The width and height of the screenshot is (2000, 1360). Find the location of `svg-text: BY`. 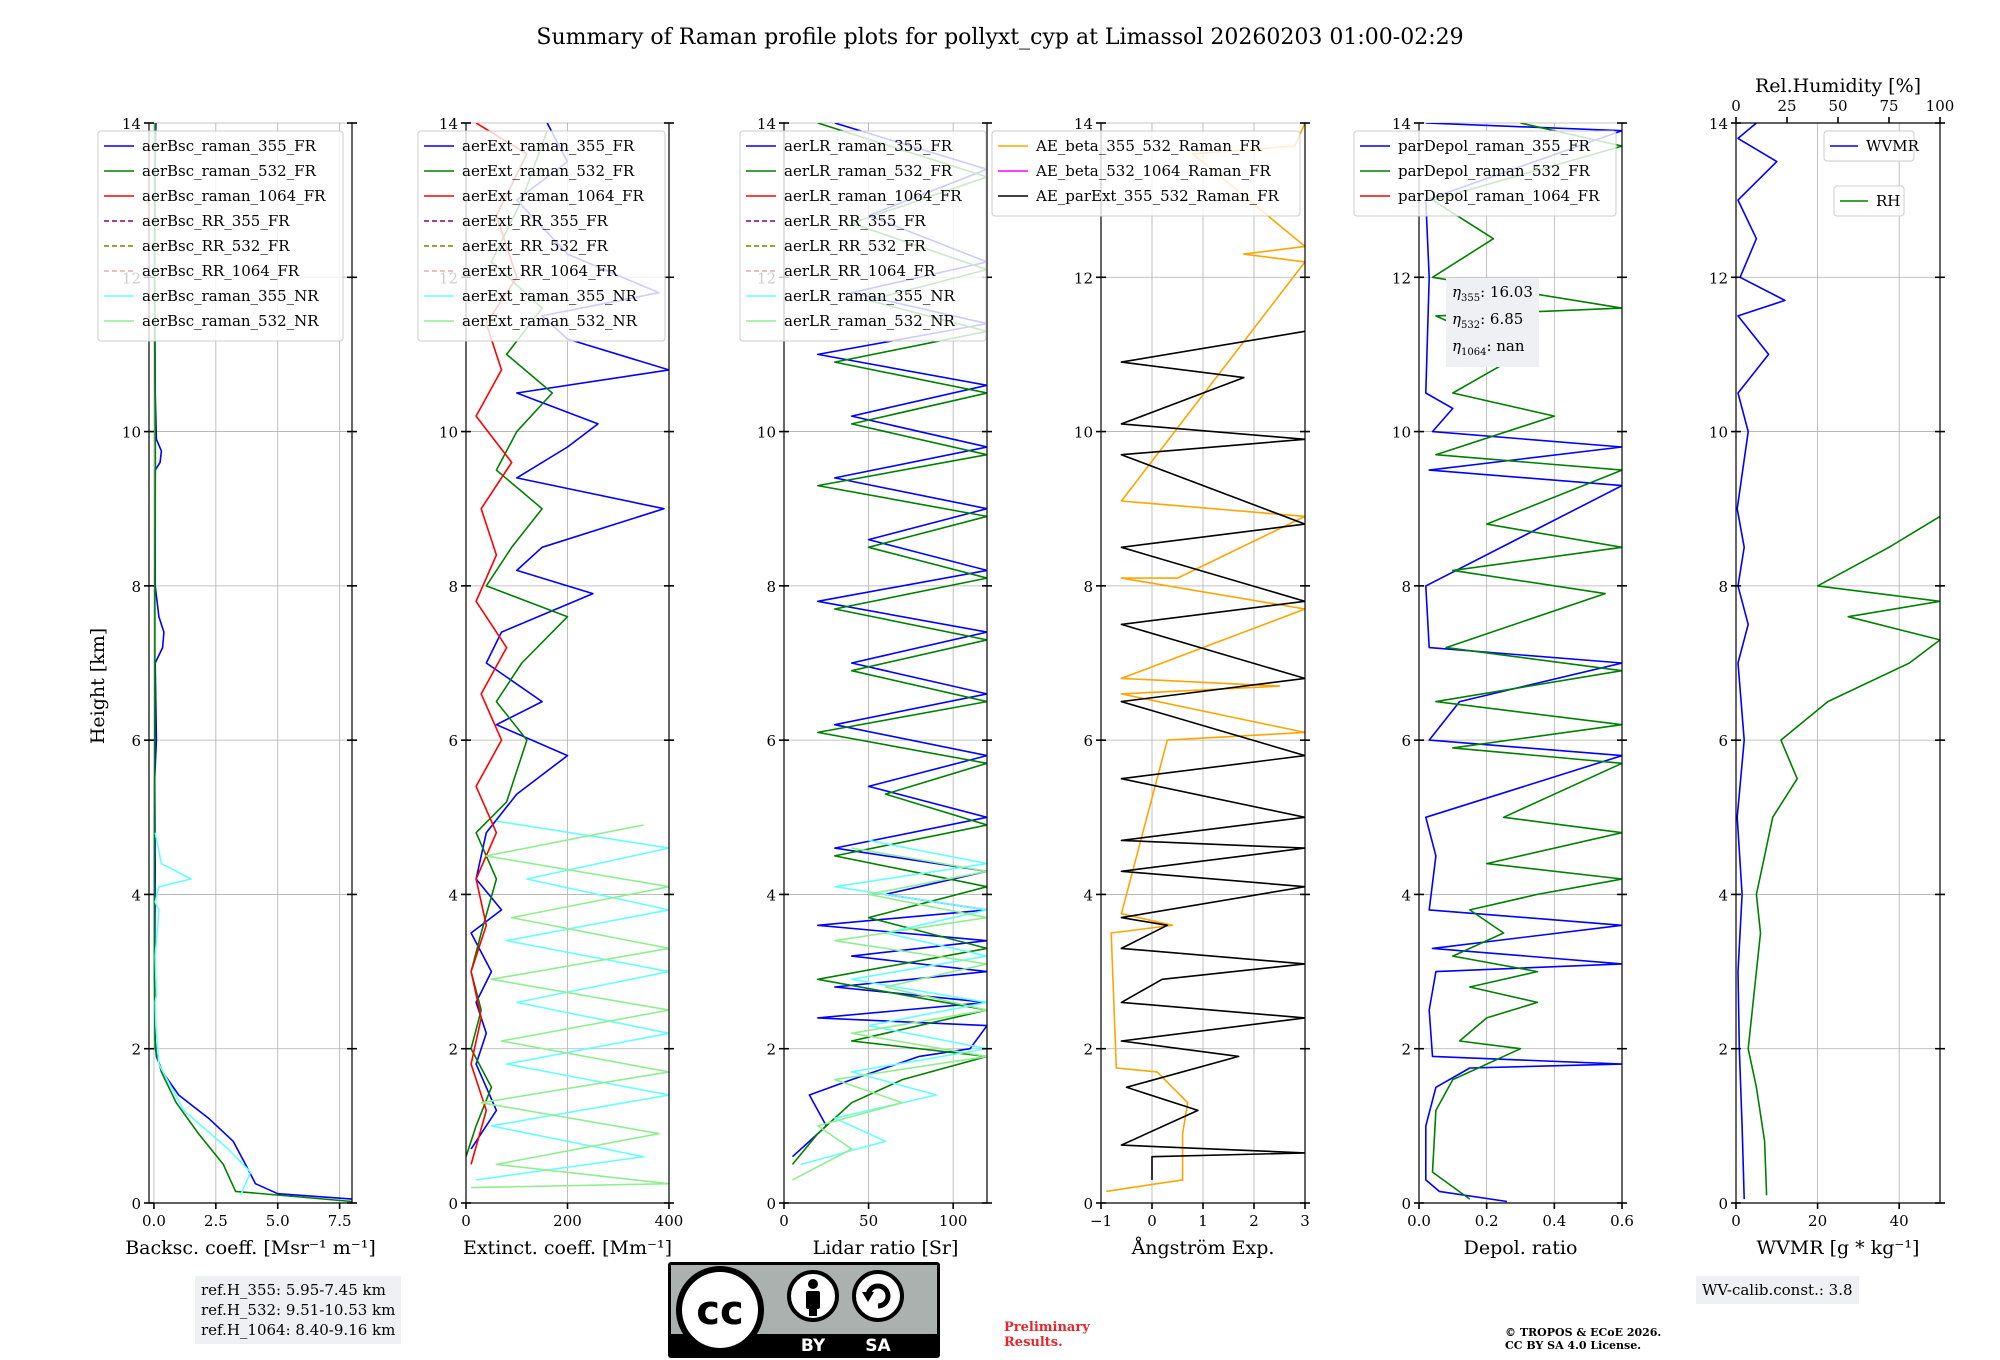

svg-text: BY is located at coordinates (813, 1346).